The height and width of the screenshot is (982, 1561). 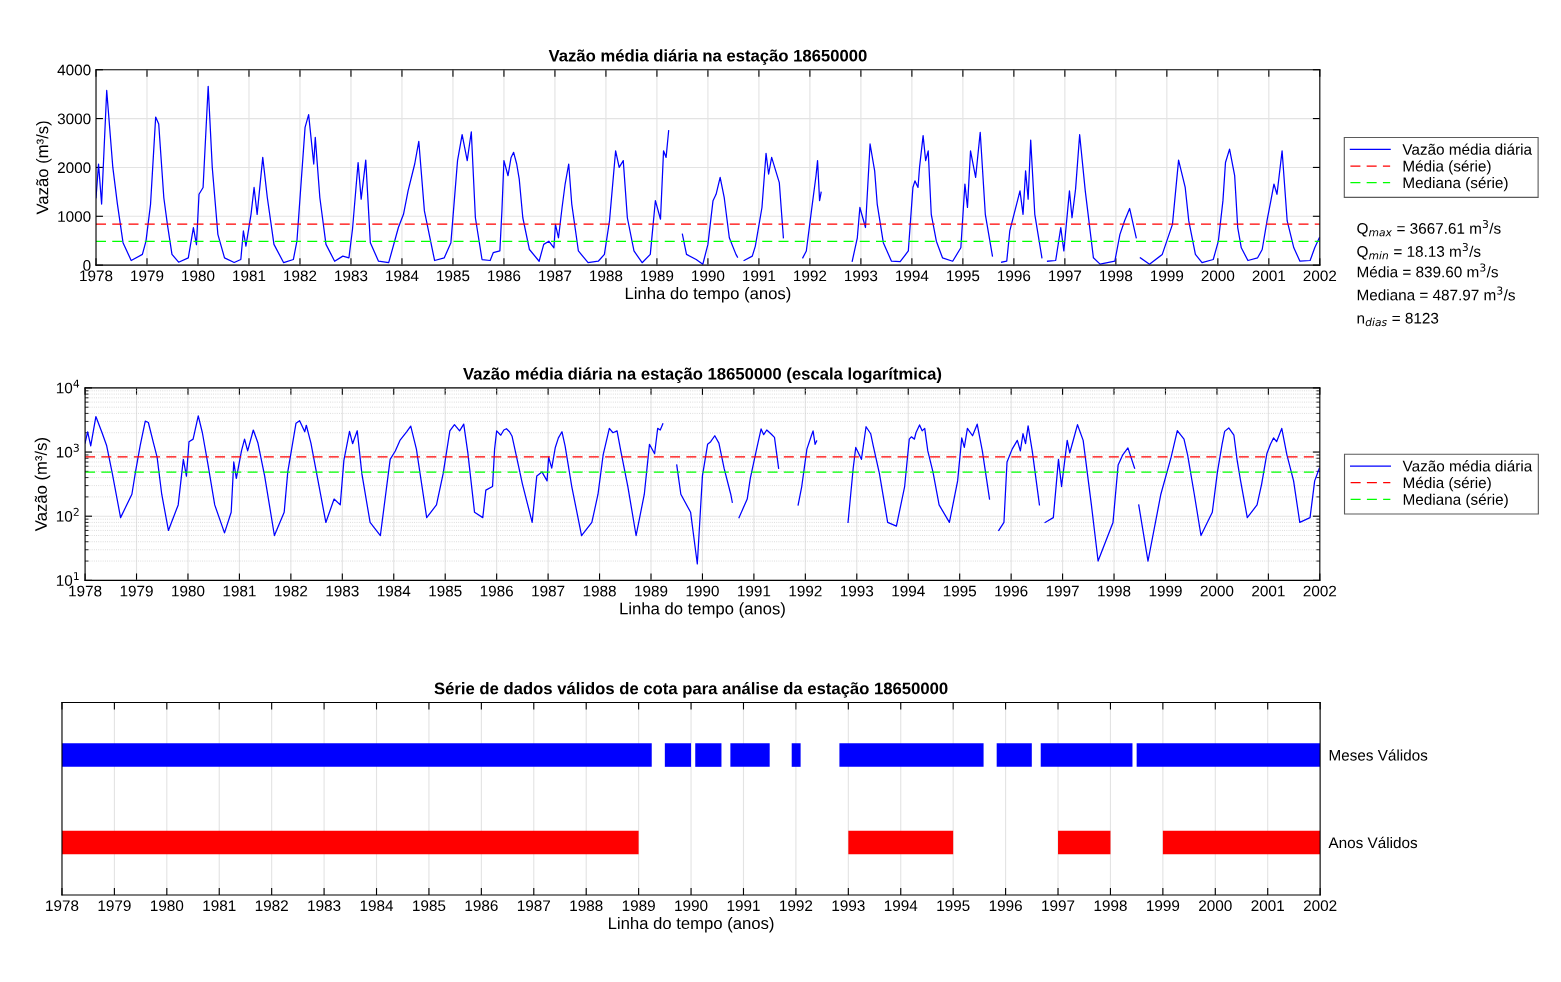 What do you see at coordinates (707, 57) in the screenshot?
I see `chart-title: Vazão média diária na estação 18650000` at bounding box center [707, 57].